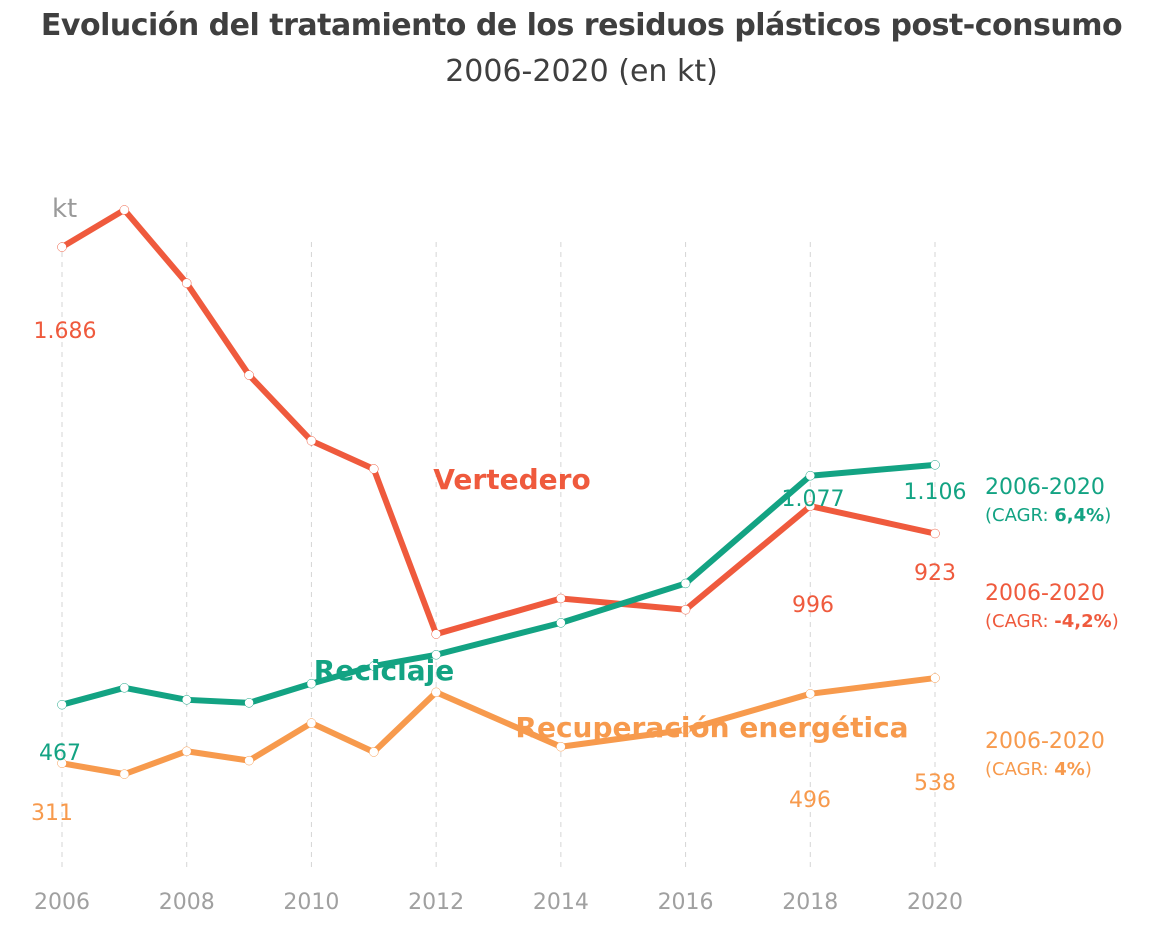  Describe the element at coordinates (810, 800) in the screenshot. I see `series-2-value-label-2018: 496` at that location.